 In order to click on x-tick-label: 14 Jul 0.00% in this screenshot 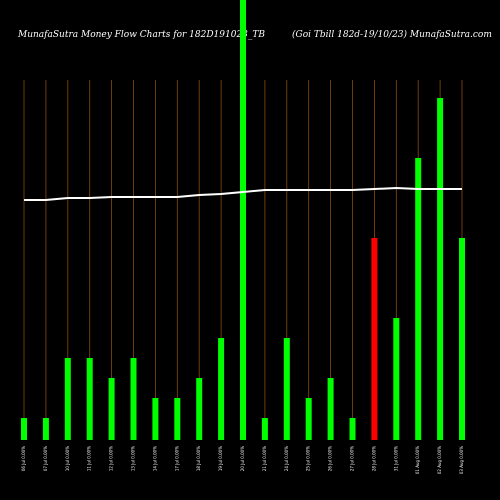, I will do `click(154, 458)`.